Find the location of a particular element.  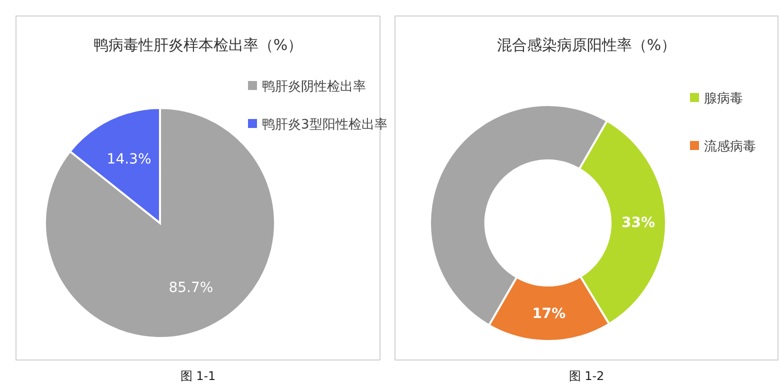

legend-label: 流感病毒 is located at coordinates (730, 146).